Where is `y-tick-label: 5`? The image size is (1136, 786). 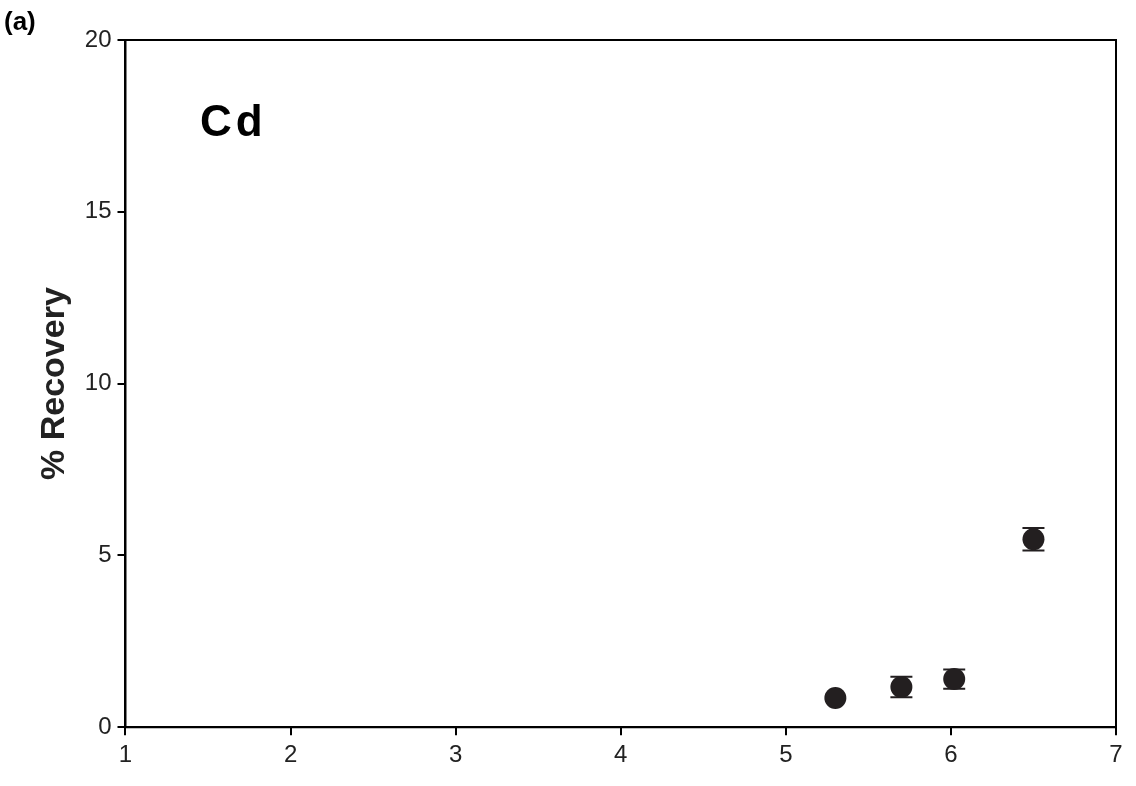
y-tick-label: 5 is located at coordinates (105, 554).